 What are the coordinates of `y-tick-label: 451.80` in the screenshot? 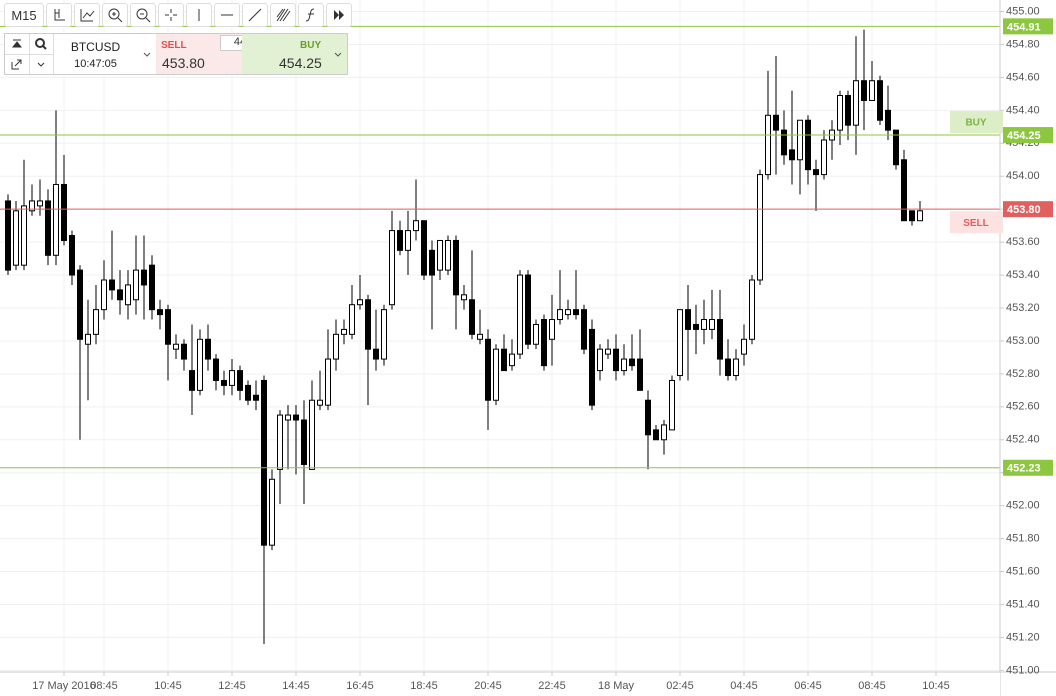 It's located at (1023, 538).